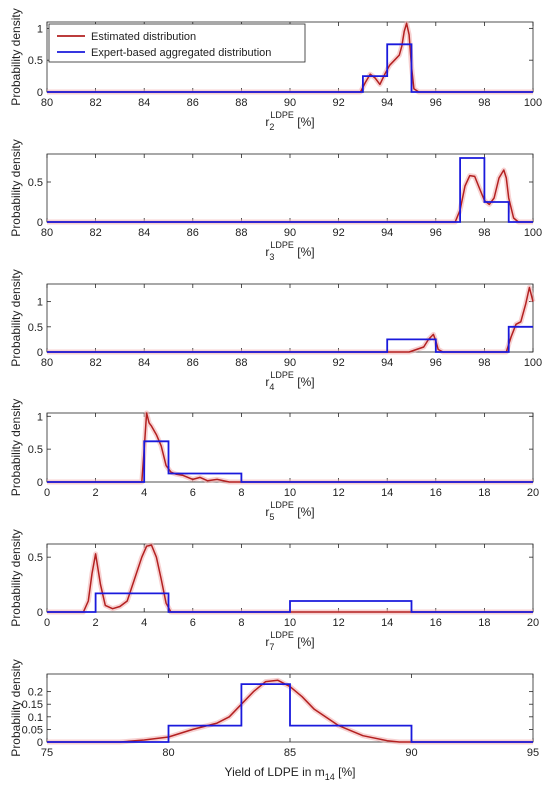 The width and height of the screenshot is (550, 788). Describe the element at coordinates (289, 381) in the screenshot. I see `x-axis-label: r4 LDPE [%]` at that location.